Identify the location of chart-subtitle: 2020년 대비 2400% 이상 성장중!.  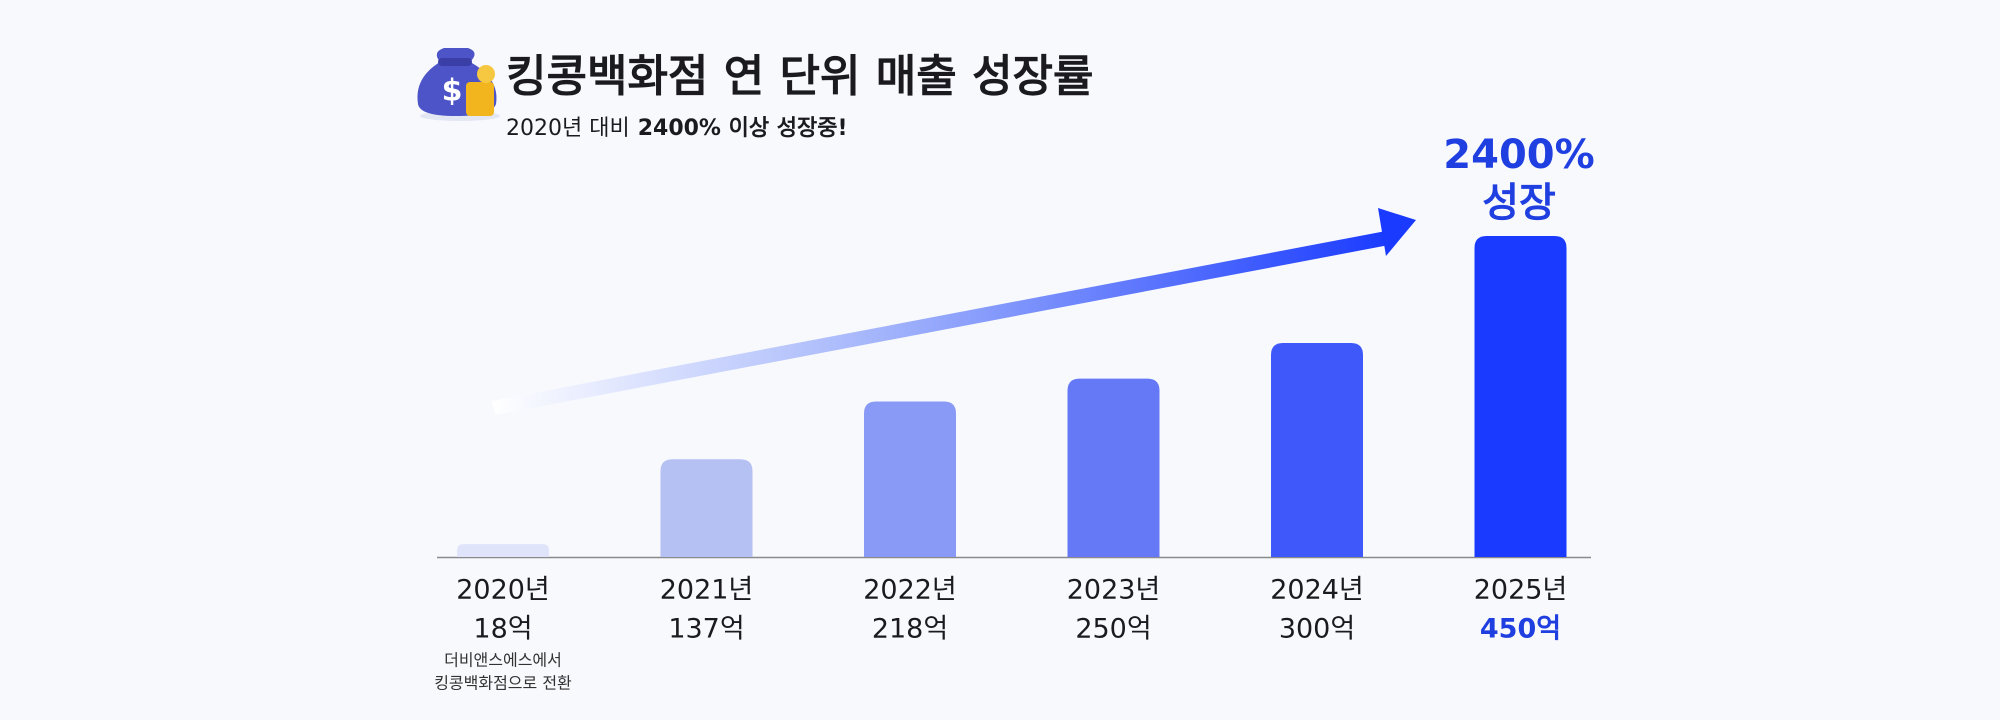
(677, 128).